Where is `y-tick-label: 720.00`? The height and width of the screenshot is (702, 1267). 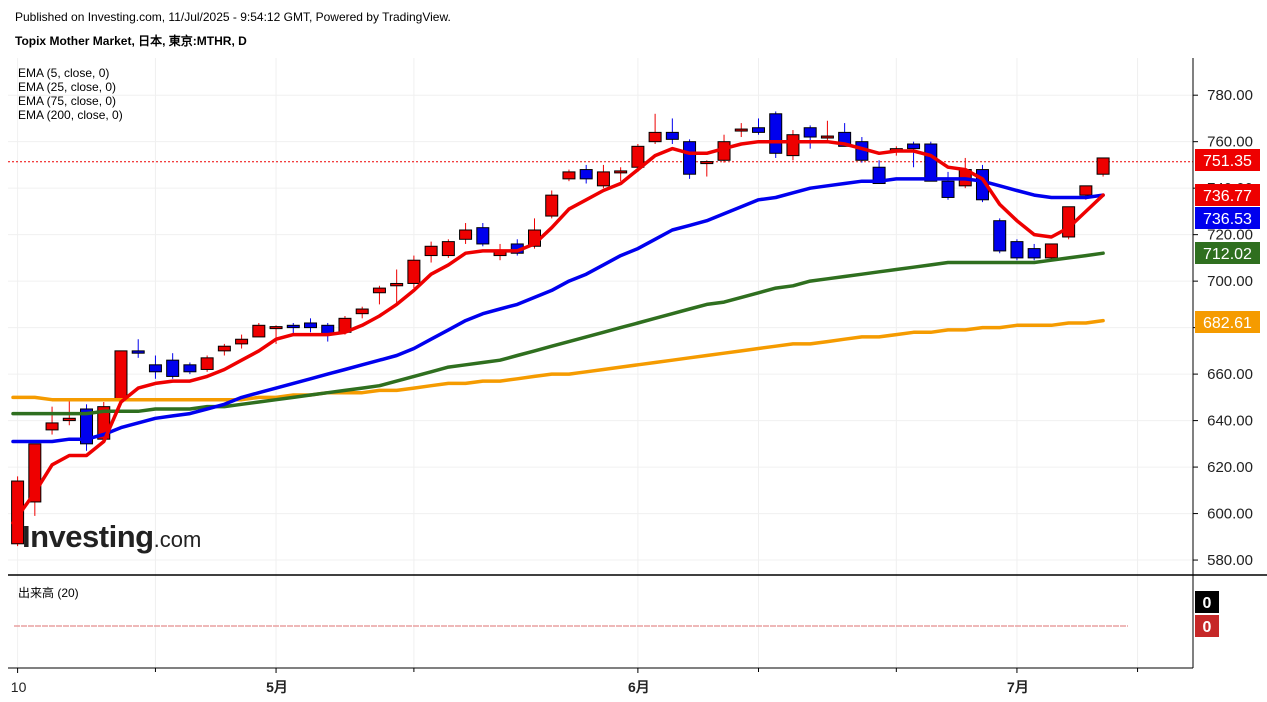
y-tick-label: 720.00 is located at coordinates (1230, 235).